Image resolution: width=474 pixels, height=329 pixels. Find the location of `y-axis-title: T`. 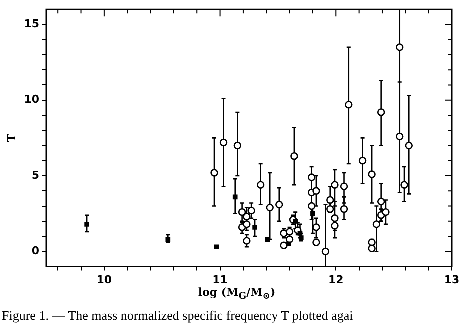

y-axis-title: T is located at coordinates (11, 137).